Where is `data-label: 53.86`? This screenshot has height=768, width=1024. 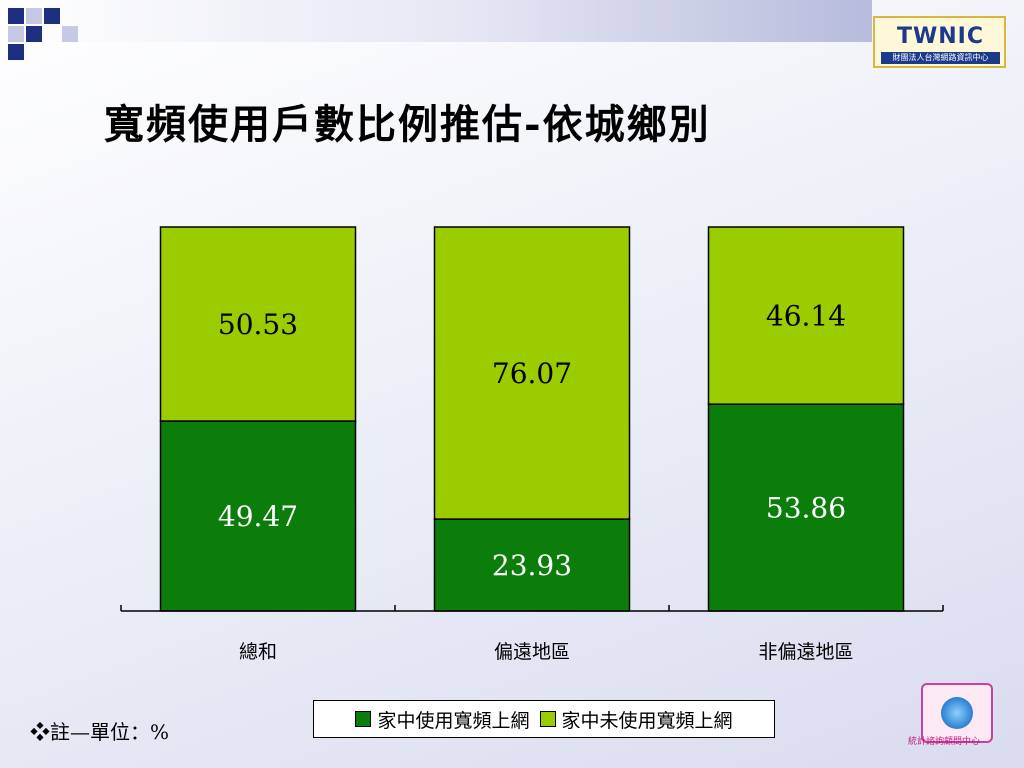
data-label: 53.86 is located at coordinates (806, 508).